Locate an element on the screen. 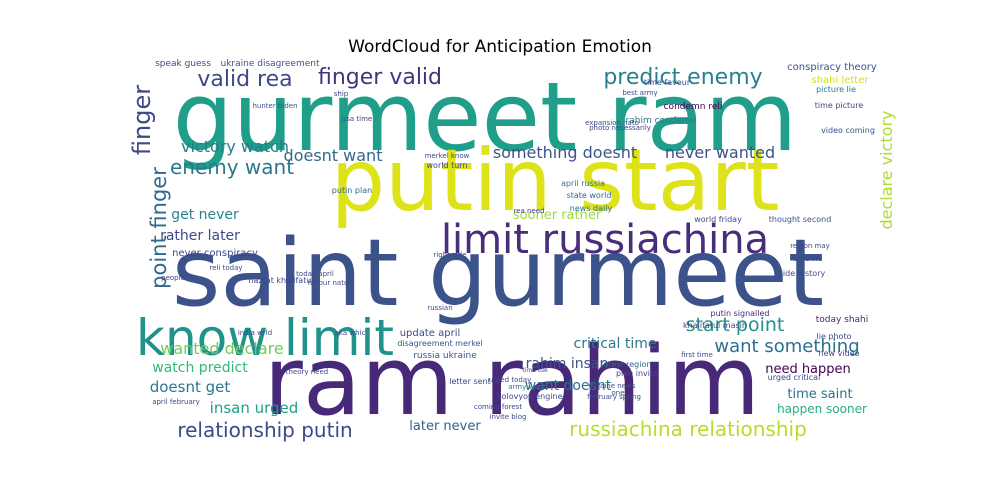 The image size is (1000, 500). word: gurmeet ram is located at coordinates (485, 118).